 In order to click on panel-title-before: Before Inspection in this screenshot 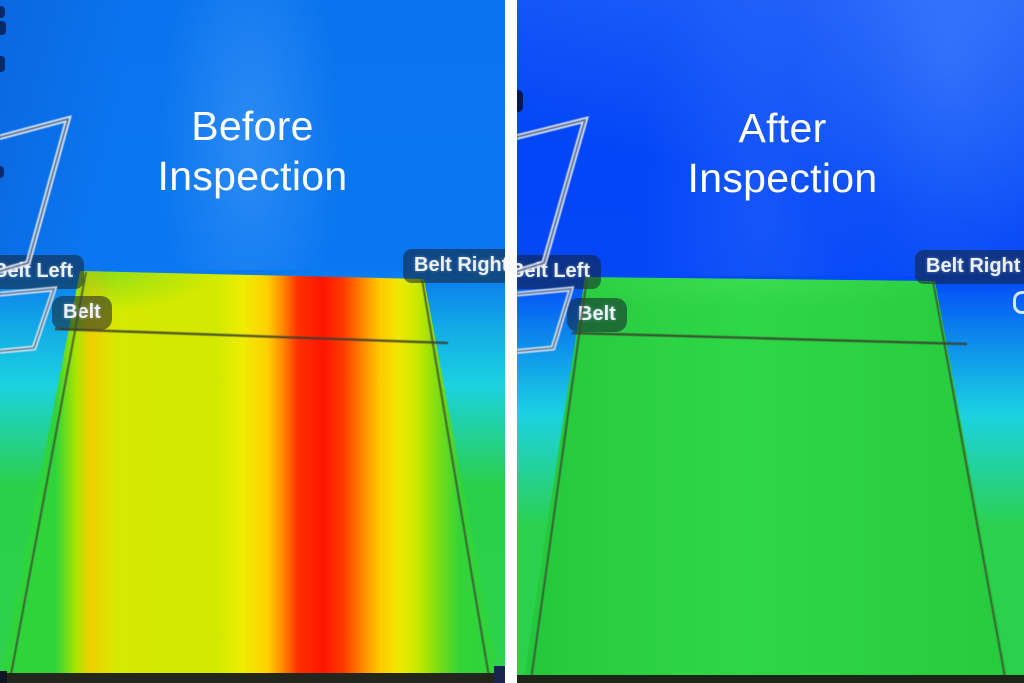, I will do `click(252, 151)`.